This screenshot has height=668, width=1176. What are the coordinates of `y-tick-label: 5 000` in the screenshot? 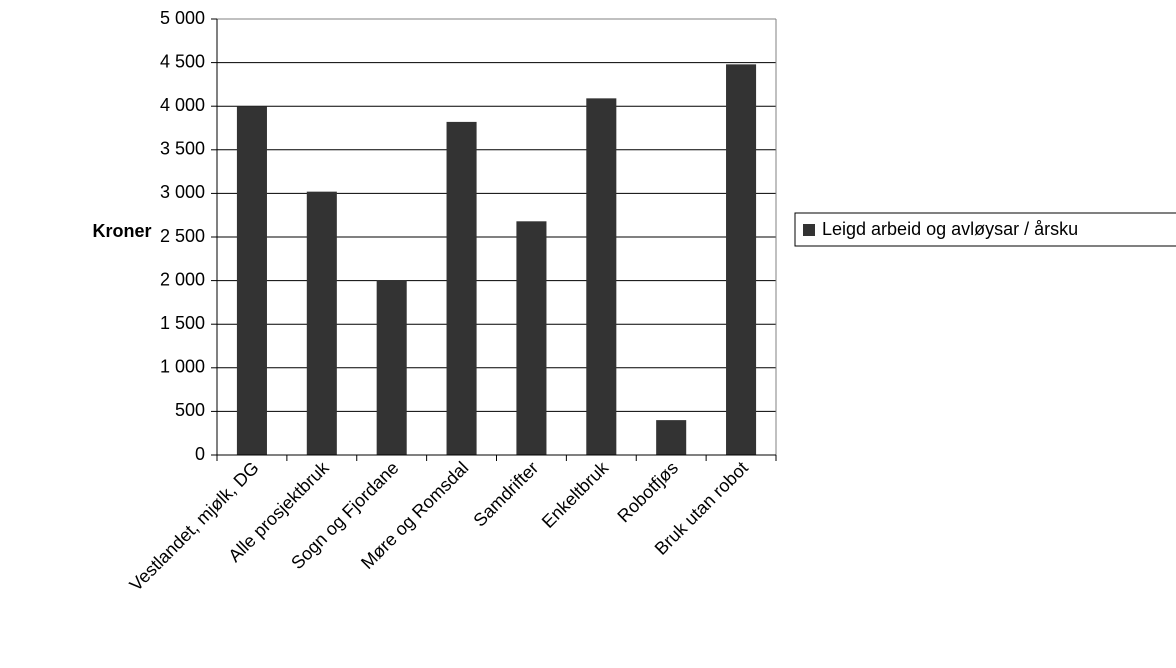 It's located at (182, 18).